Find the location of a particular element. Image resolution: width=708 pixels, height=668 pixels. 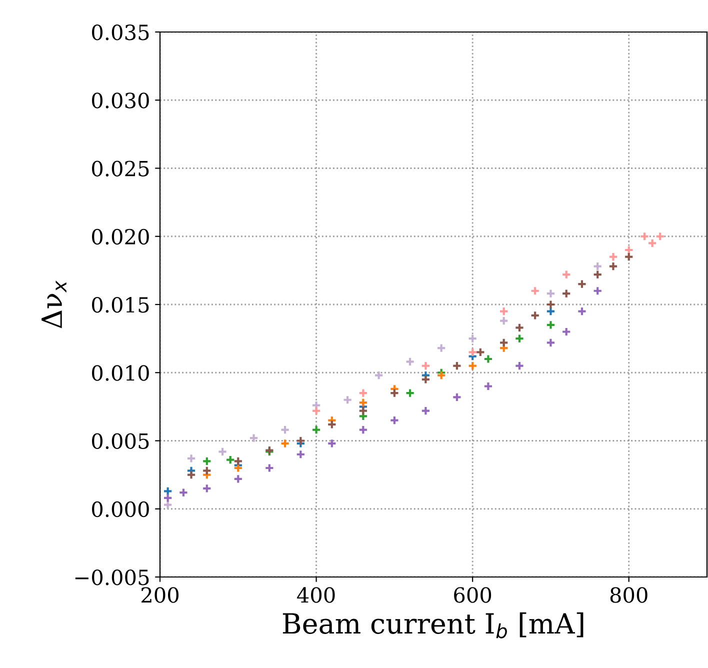

x-tick-label: 200 is located at coordinates (160, 595).